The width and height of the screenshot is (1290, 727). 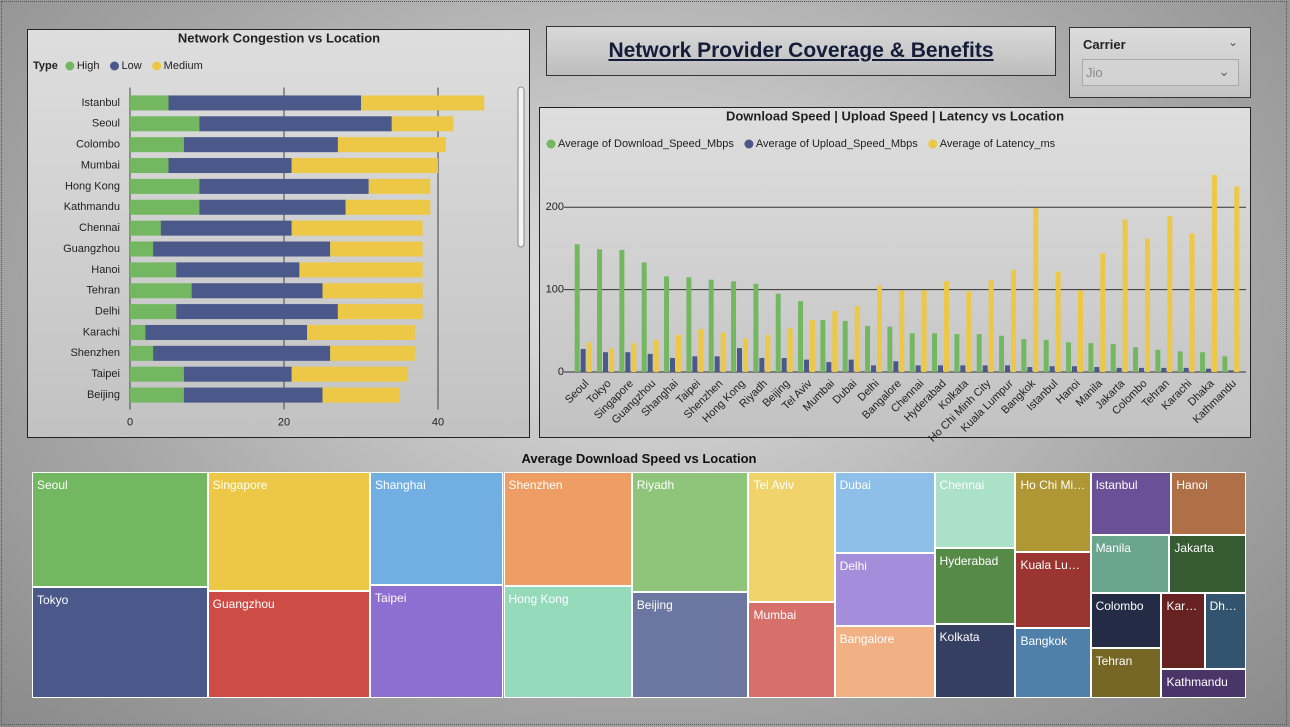 I want to click on chevron: ⌄, so click(x=1232, y=42).